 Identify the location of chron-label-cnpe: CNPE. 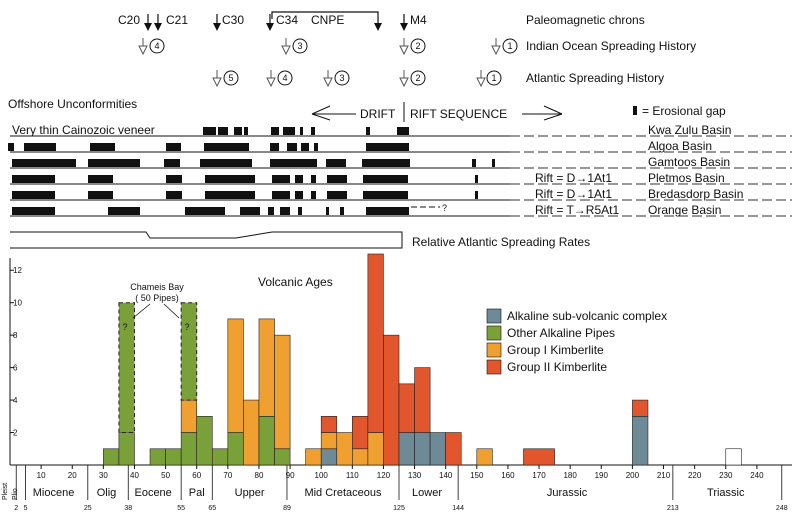
(327, 20).